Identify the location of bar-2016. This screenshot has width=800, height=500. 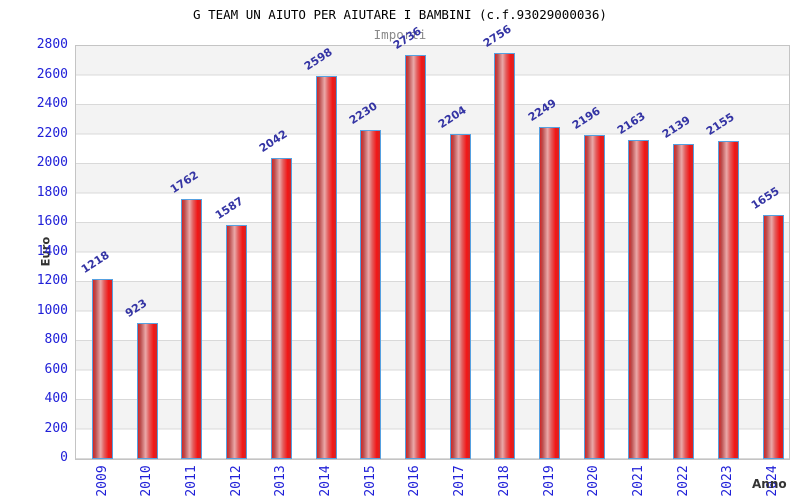
(415, 257).